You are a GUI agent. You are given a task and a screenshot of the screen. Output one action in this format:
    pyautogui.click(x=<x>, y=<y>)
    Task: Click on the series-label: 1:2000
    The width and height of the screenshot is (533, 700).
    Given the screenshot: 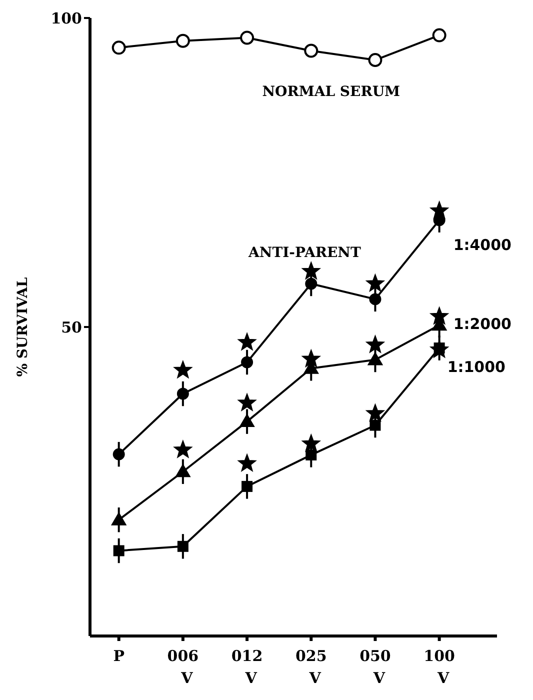 What is the action you would take?
    pyautogui.click(x=482, y=324)
    